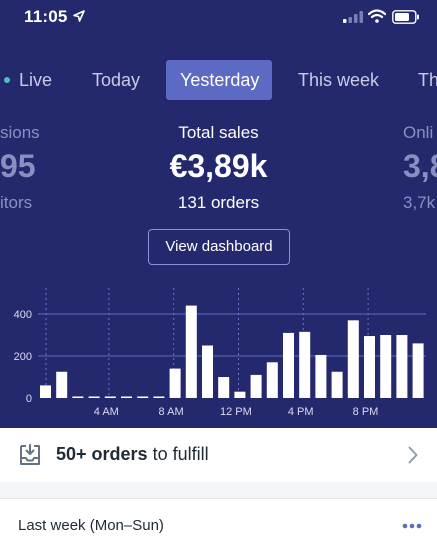  What do you see at coordinates (377, 16) in the screenshot?
I see `wifi-icon` at bounding box center [377, 16].